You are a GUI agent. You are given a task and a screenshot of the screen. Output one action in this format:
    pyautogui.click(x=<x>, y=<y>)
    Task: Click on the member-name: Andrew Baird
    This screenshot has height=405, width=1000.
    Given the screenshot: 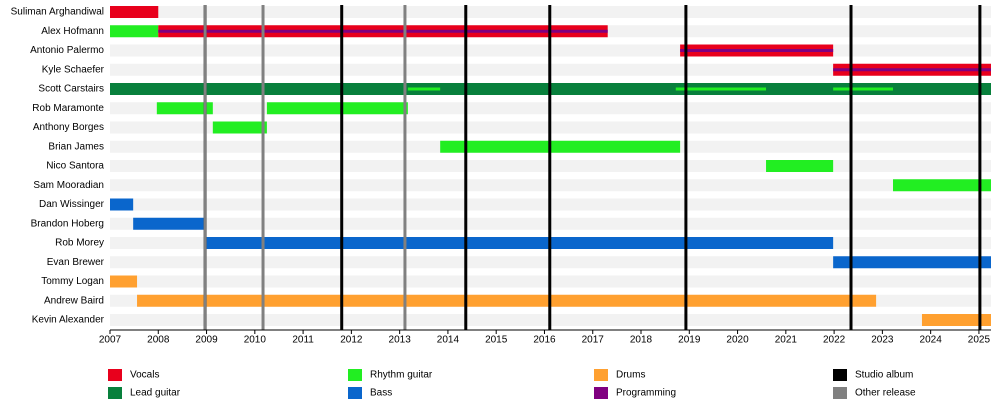 What is the action you would take?
    pyautogui.click(x=74, y=300)
    